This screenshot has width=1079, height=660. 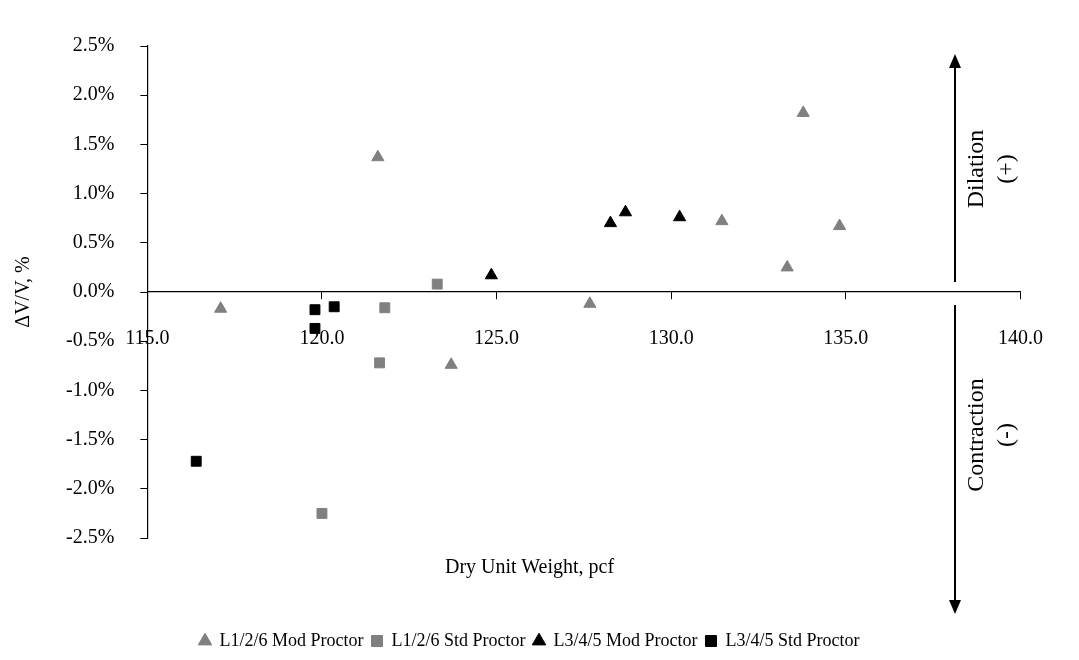 What do you see at coordinates (22, 292) in the screenshot?
I see `y-axis-title: ΔV/V, %` at bounding box center [22, 292].